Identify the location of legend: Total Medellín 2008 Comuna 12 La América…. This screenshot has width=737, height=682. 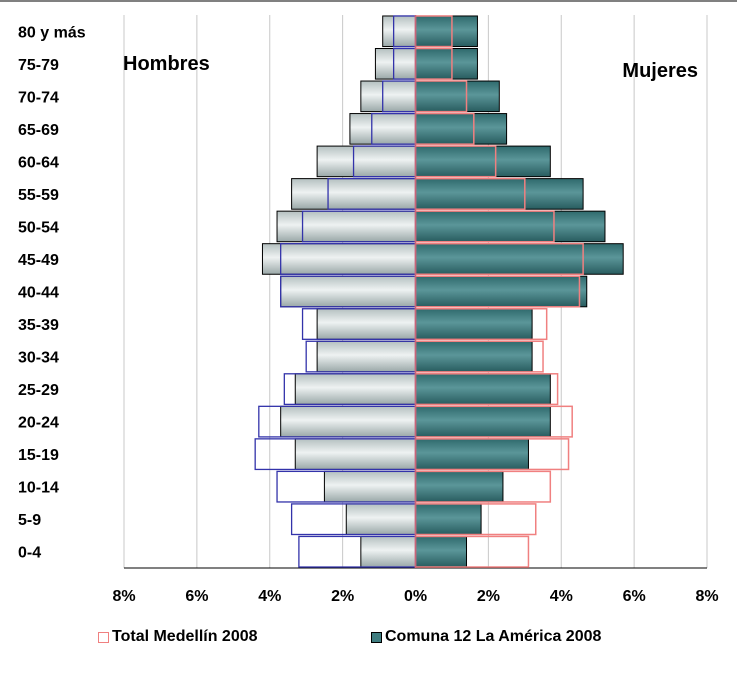
(368, 643).